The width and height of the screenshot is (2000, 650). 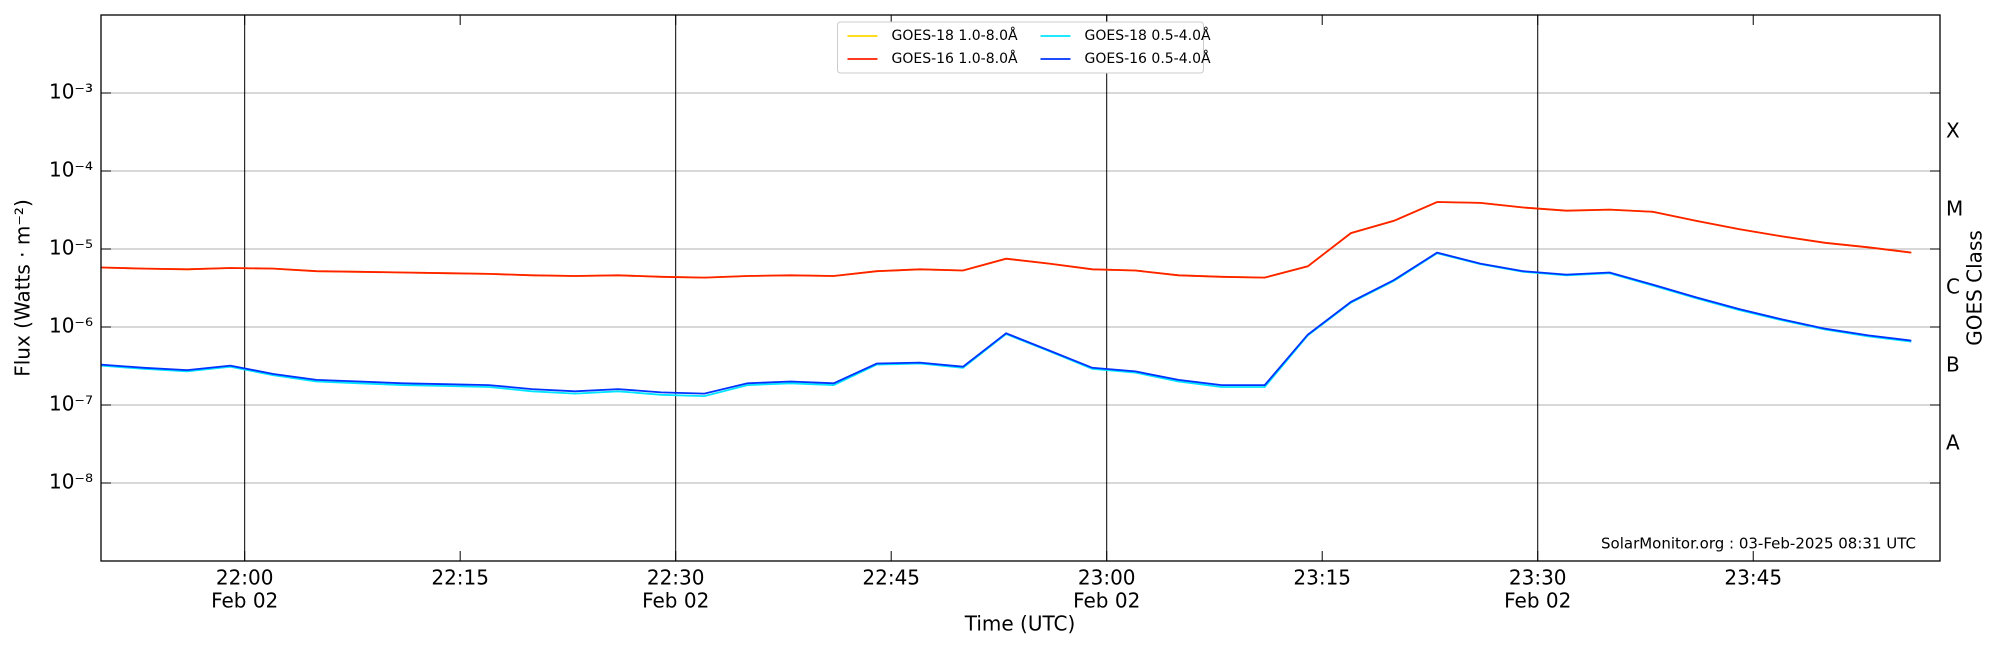 I want to click on x-tick-label: 23:45, so click(x=1753, y=578).